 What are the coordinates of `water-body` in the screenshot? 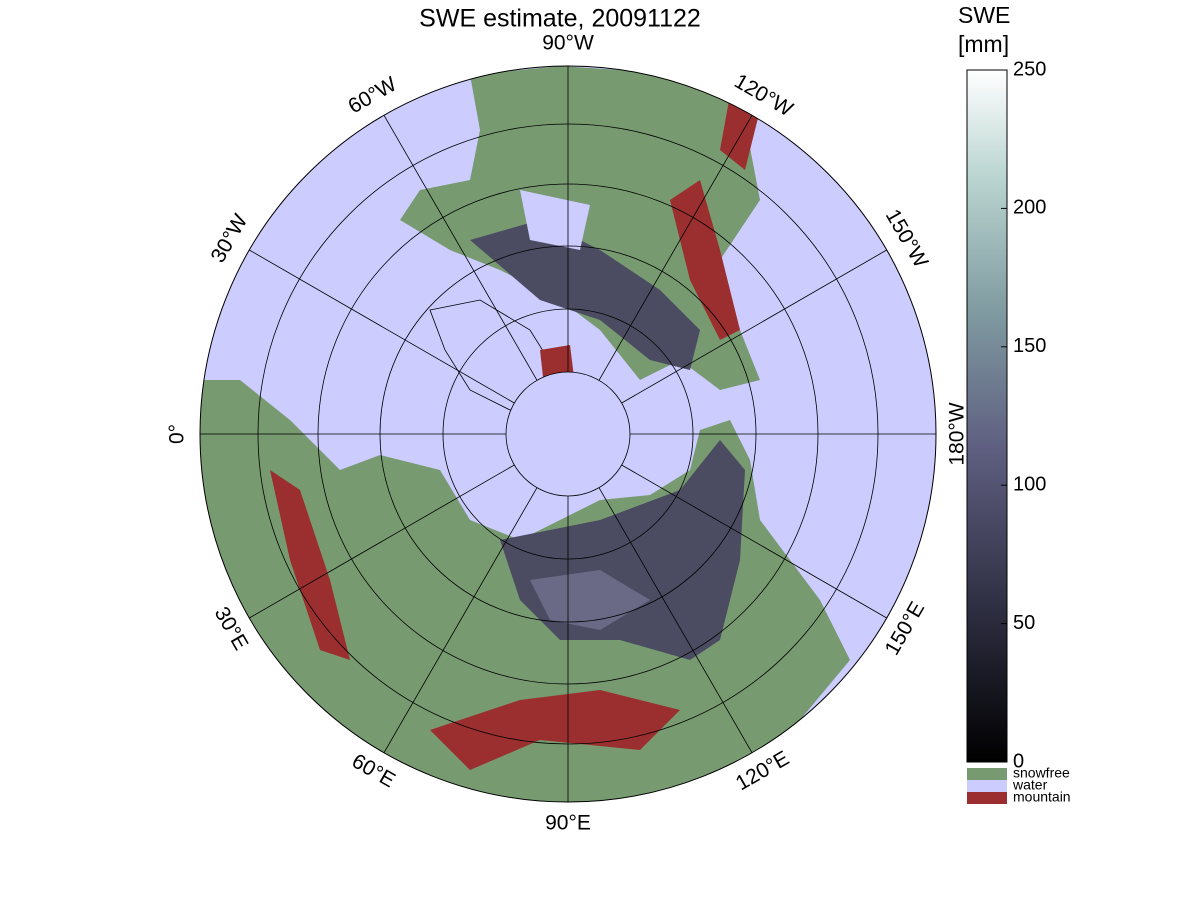 It's located at (555, 220).